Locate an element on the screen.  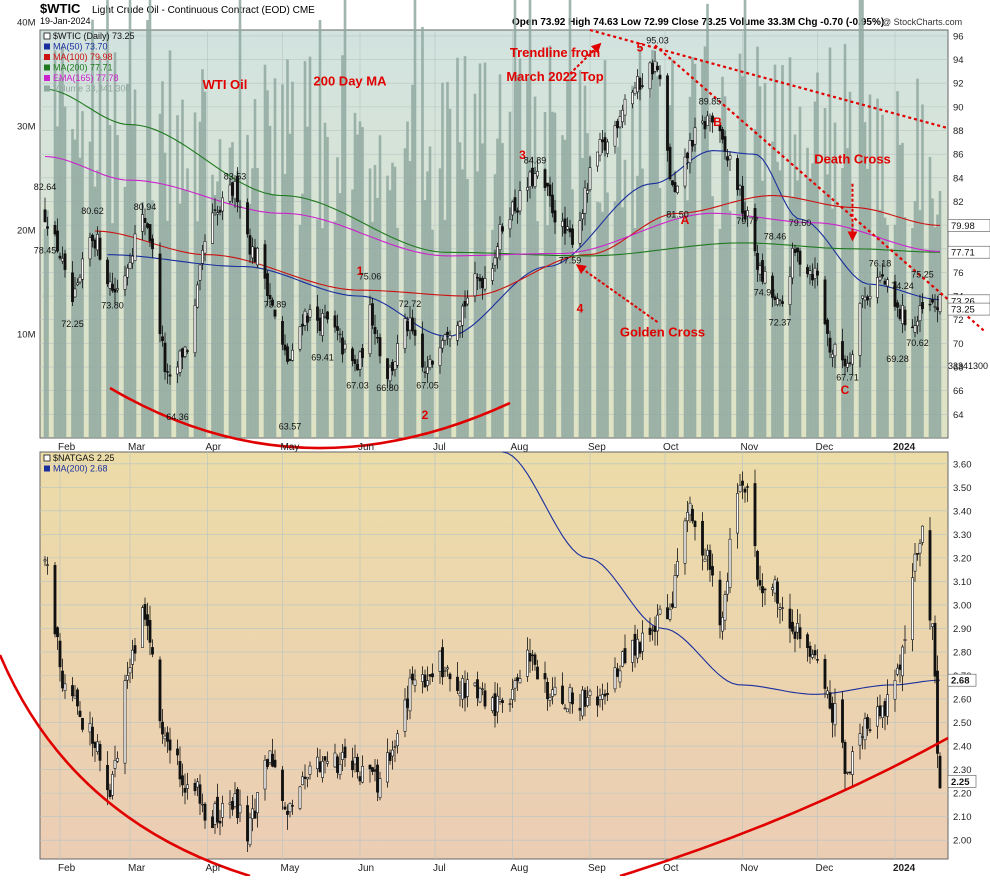
oil-right-value-box is located at coordinates (968, 309).